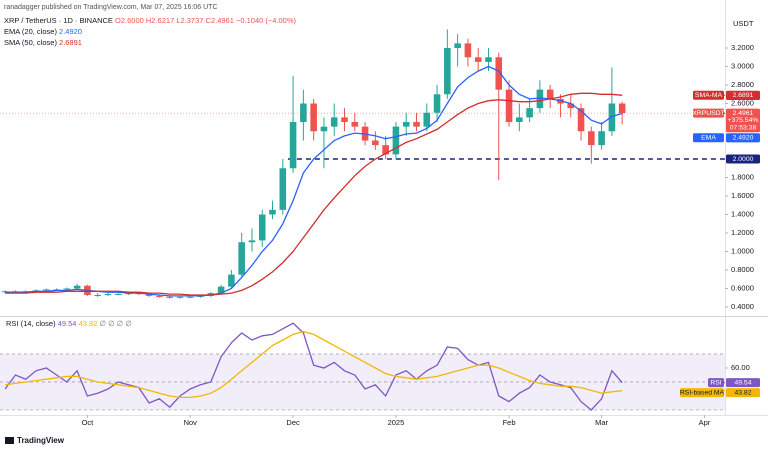 This screenshot has width=768, height=451. I want to click on tag-name: EMA, so click(708, 138).